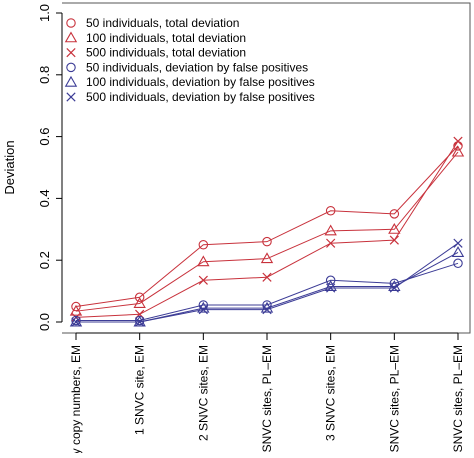 This screenshot has width=474, height=458. What do you see at coordinates (140, 390) in the screenshot?
I see `x-tick-label: 1 SNVC site, EM` at bounding box center [140, 390].